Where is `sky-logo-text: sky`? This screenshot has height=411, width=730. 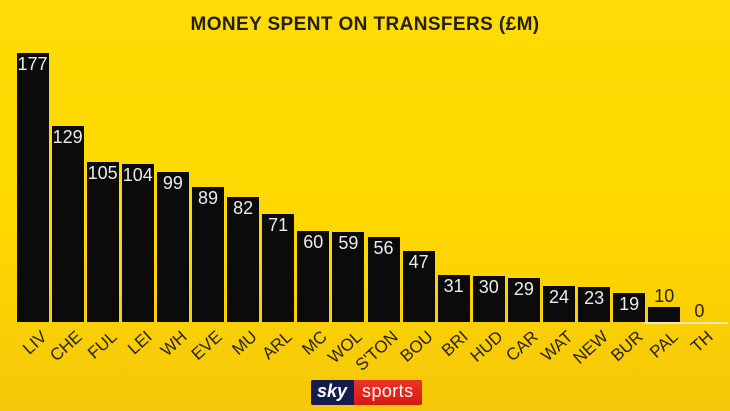 sky-logo-text: sky is located at coordinates (333, 392).